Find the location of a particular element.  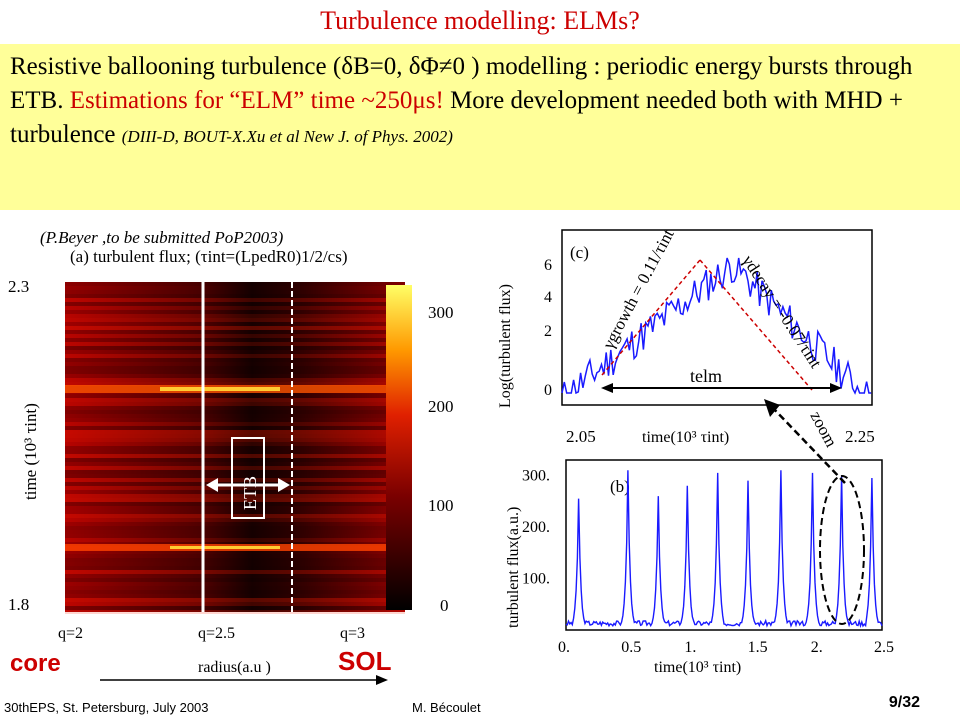

panel-b-frame is located at coordinates (724, 545).